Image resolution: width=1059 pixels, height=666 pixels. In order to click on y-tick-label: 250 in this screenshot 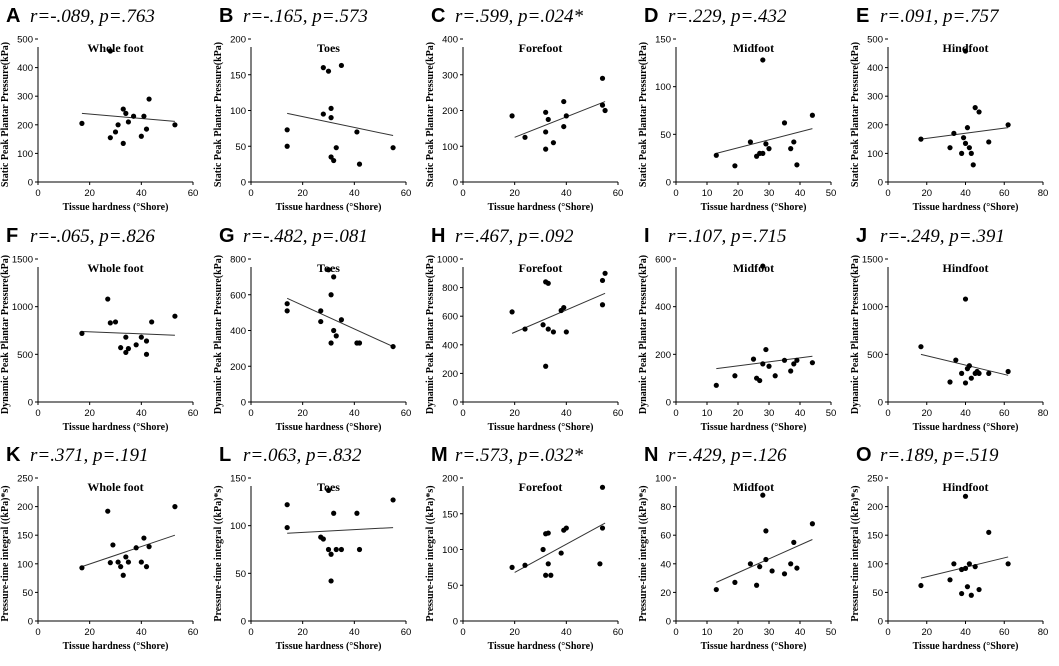, I will do `click(875, 479)`.